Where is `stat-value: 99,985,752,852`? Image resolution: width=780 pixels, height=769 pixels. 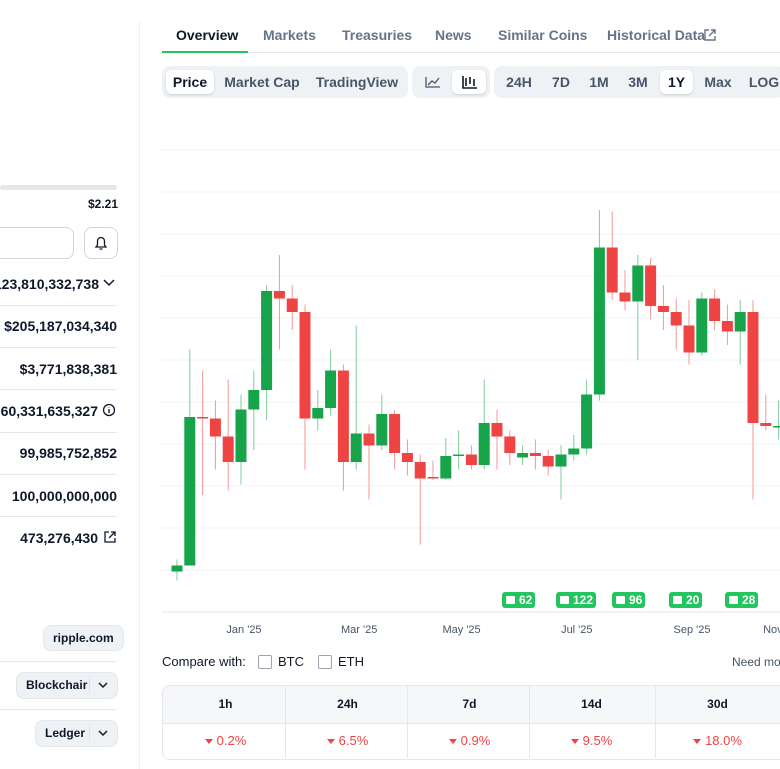 stat-value: 99,985,752,852 is located at coordinates (68, 453).